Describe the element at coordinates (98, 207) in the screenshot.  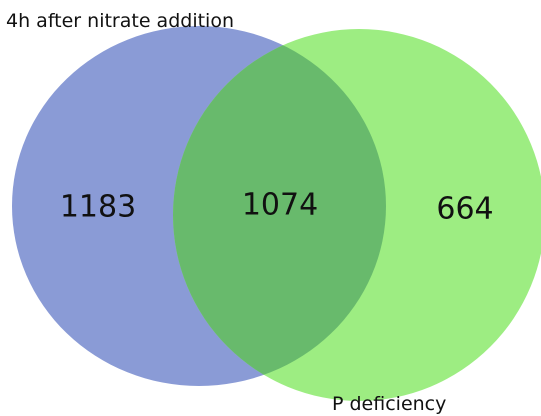
I see `left-only-count: 1183` at that location.